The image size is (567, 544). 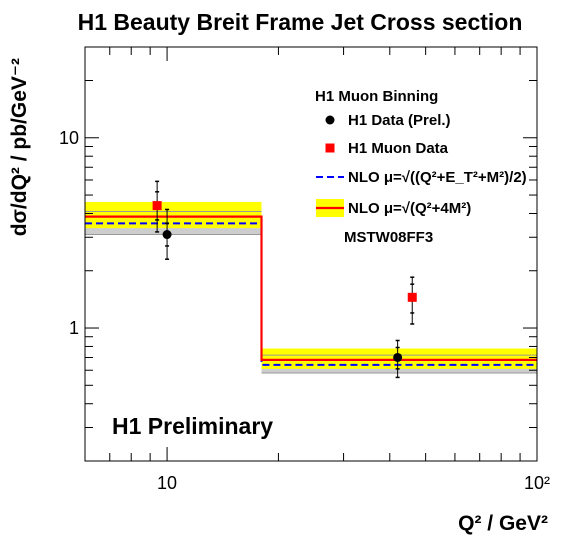 I want to click on legend-label: NLO μ=√((Q²+E_T²+M²)/2), so click(x=437, y=177).